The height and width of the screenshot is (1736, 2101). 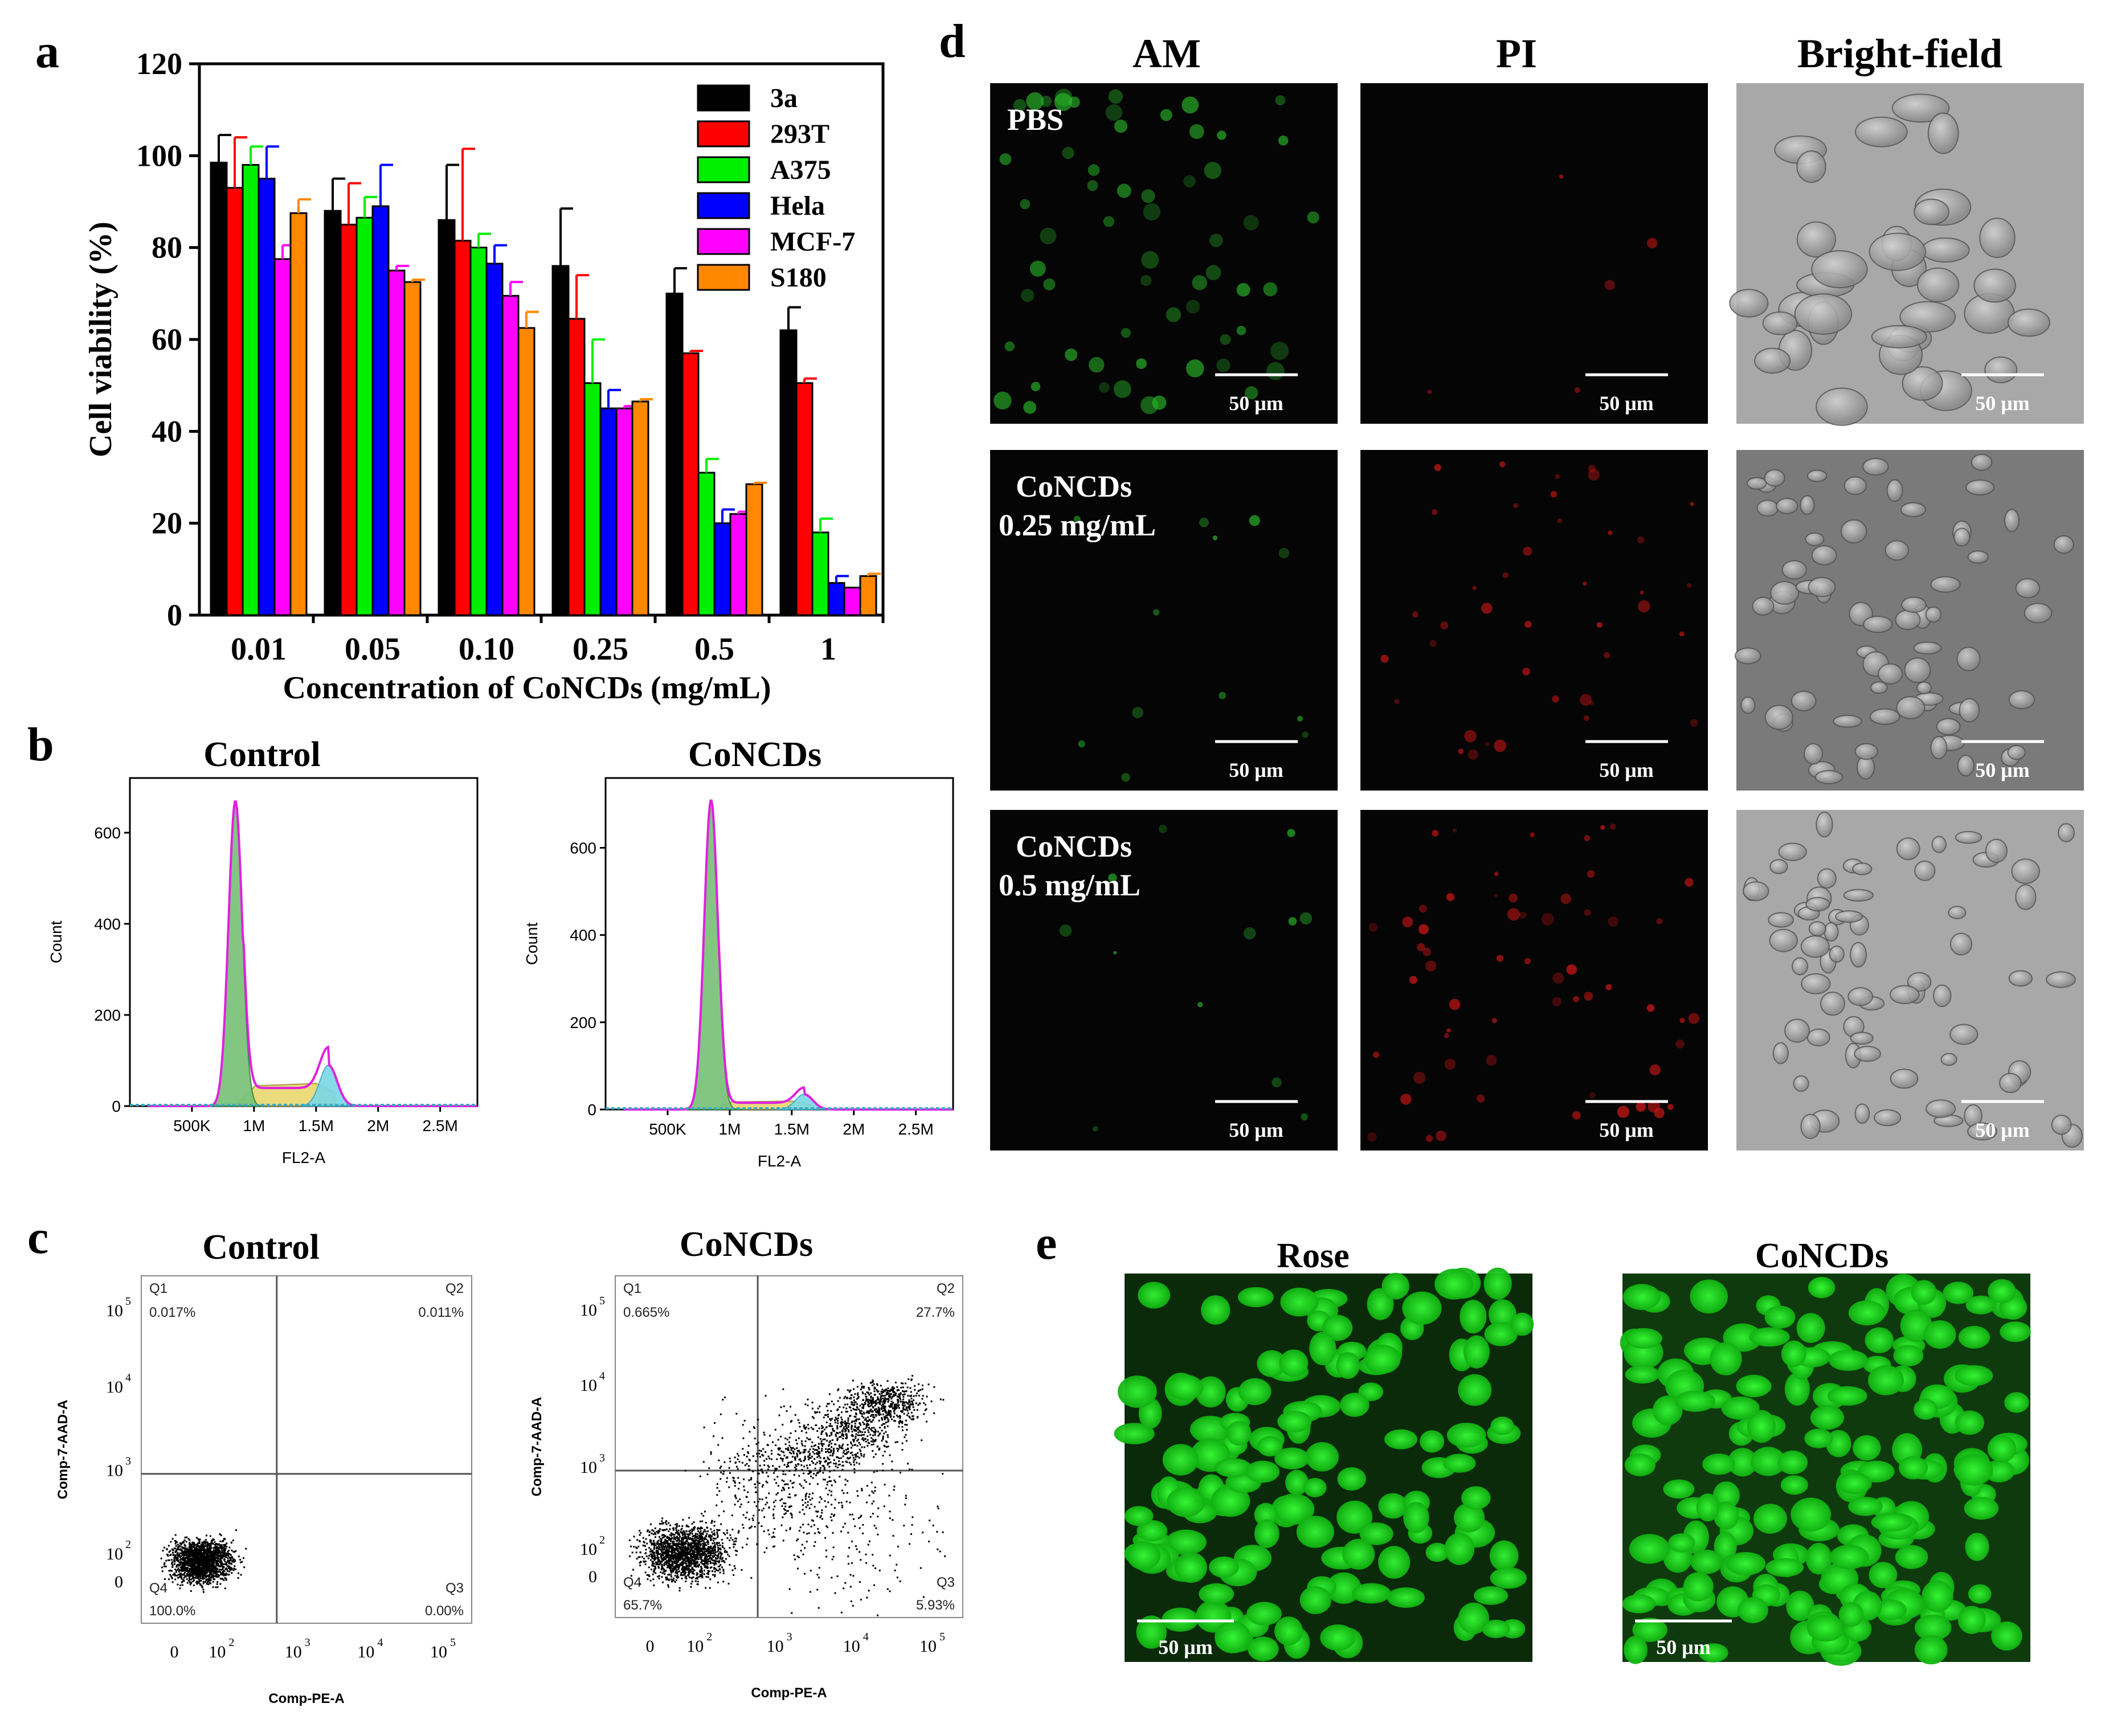 I want to click on x-tick-label: 1, so click(x=828, y=649).